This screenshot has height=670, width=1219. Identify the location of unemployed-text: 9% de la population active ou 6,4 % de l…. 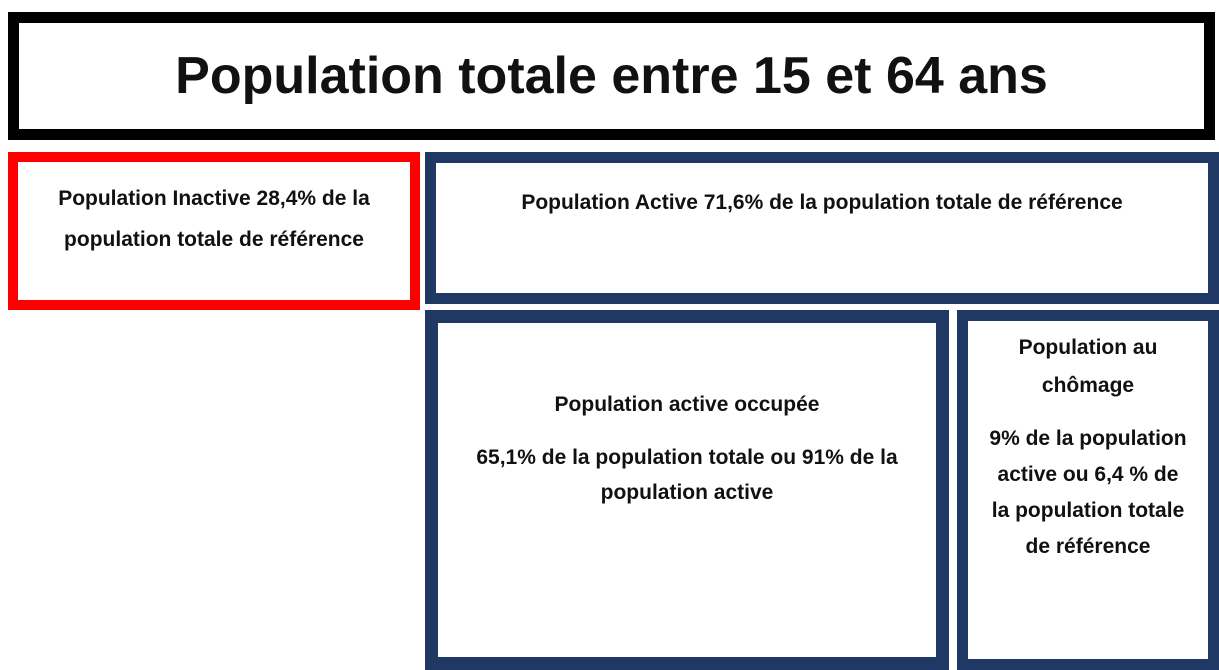
(1088, 492).